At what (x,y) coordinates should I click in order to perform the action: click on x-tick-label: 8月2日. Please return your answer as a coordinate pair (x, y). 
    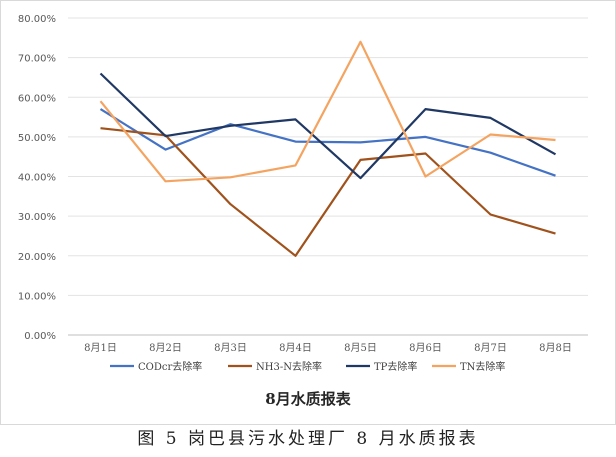
    Looking at the image, I should click on (165, 348).